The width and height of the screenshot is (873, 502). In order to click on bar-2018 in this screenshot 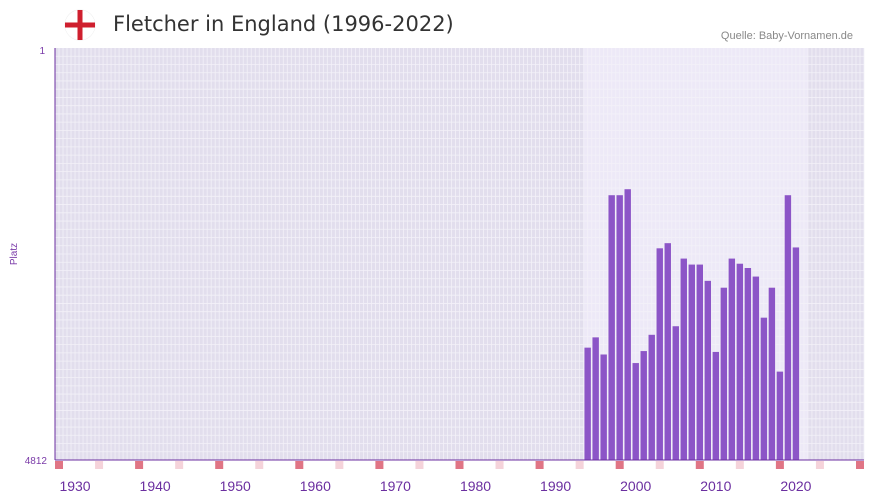, I will do `click(780, 415)`.